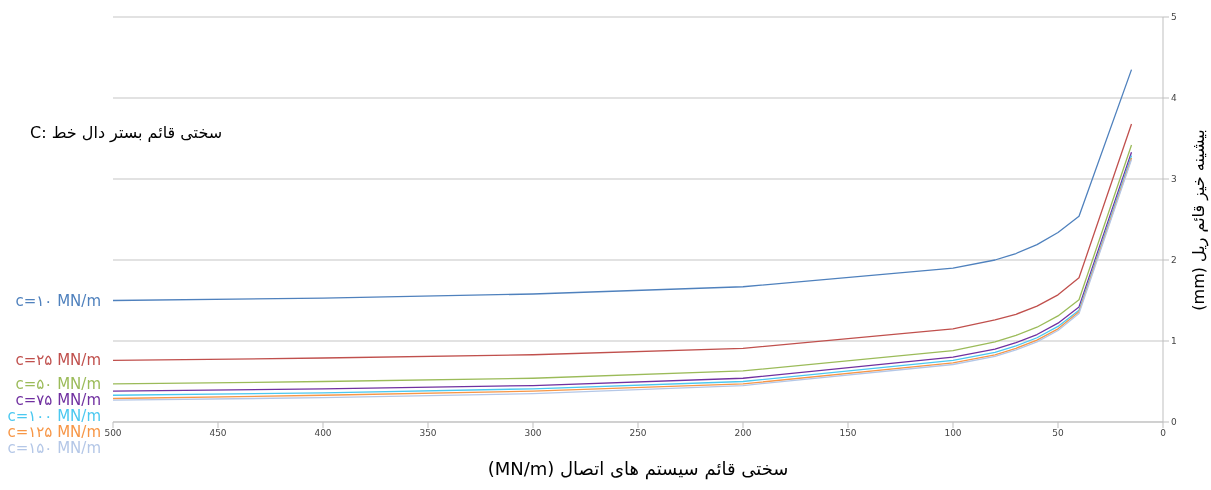 This screenshot has height=490, width=1211. Describe the element at coordinates (953, 433) in the screenshot. I see `x-tick-label: 100` at that location.